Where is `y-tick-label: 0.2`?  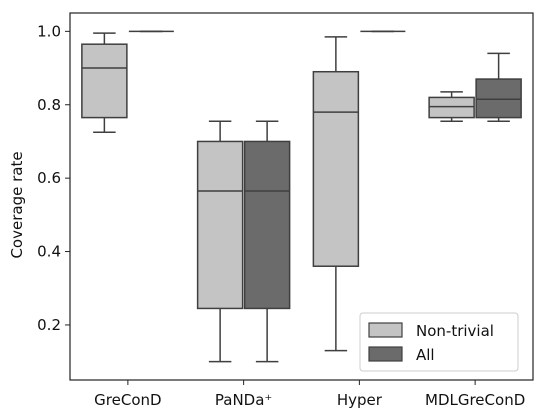
y-tick-label: 0.2 is located at coordinates (49, 325).